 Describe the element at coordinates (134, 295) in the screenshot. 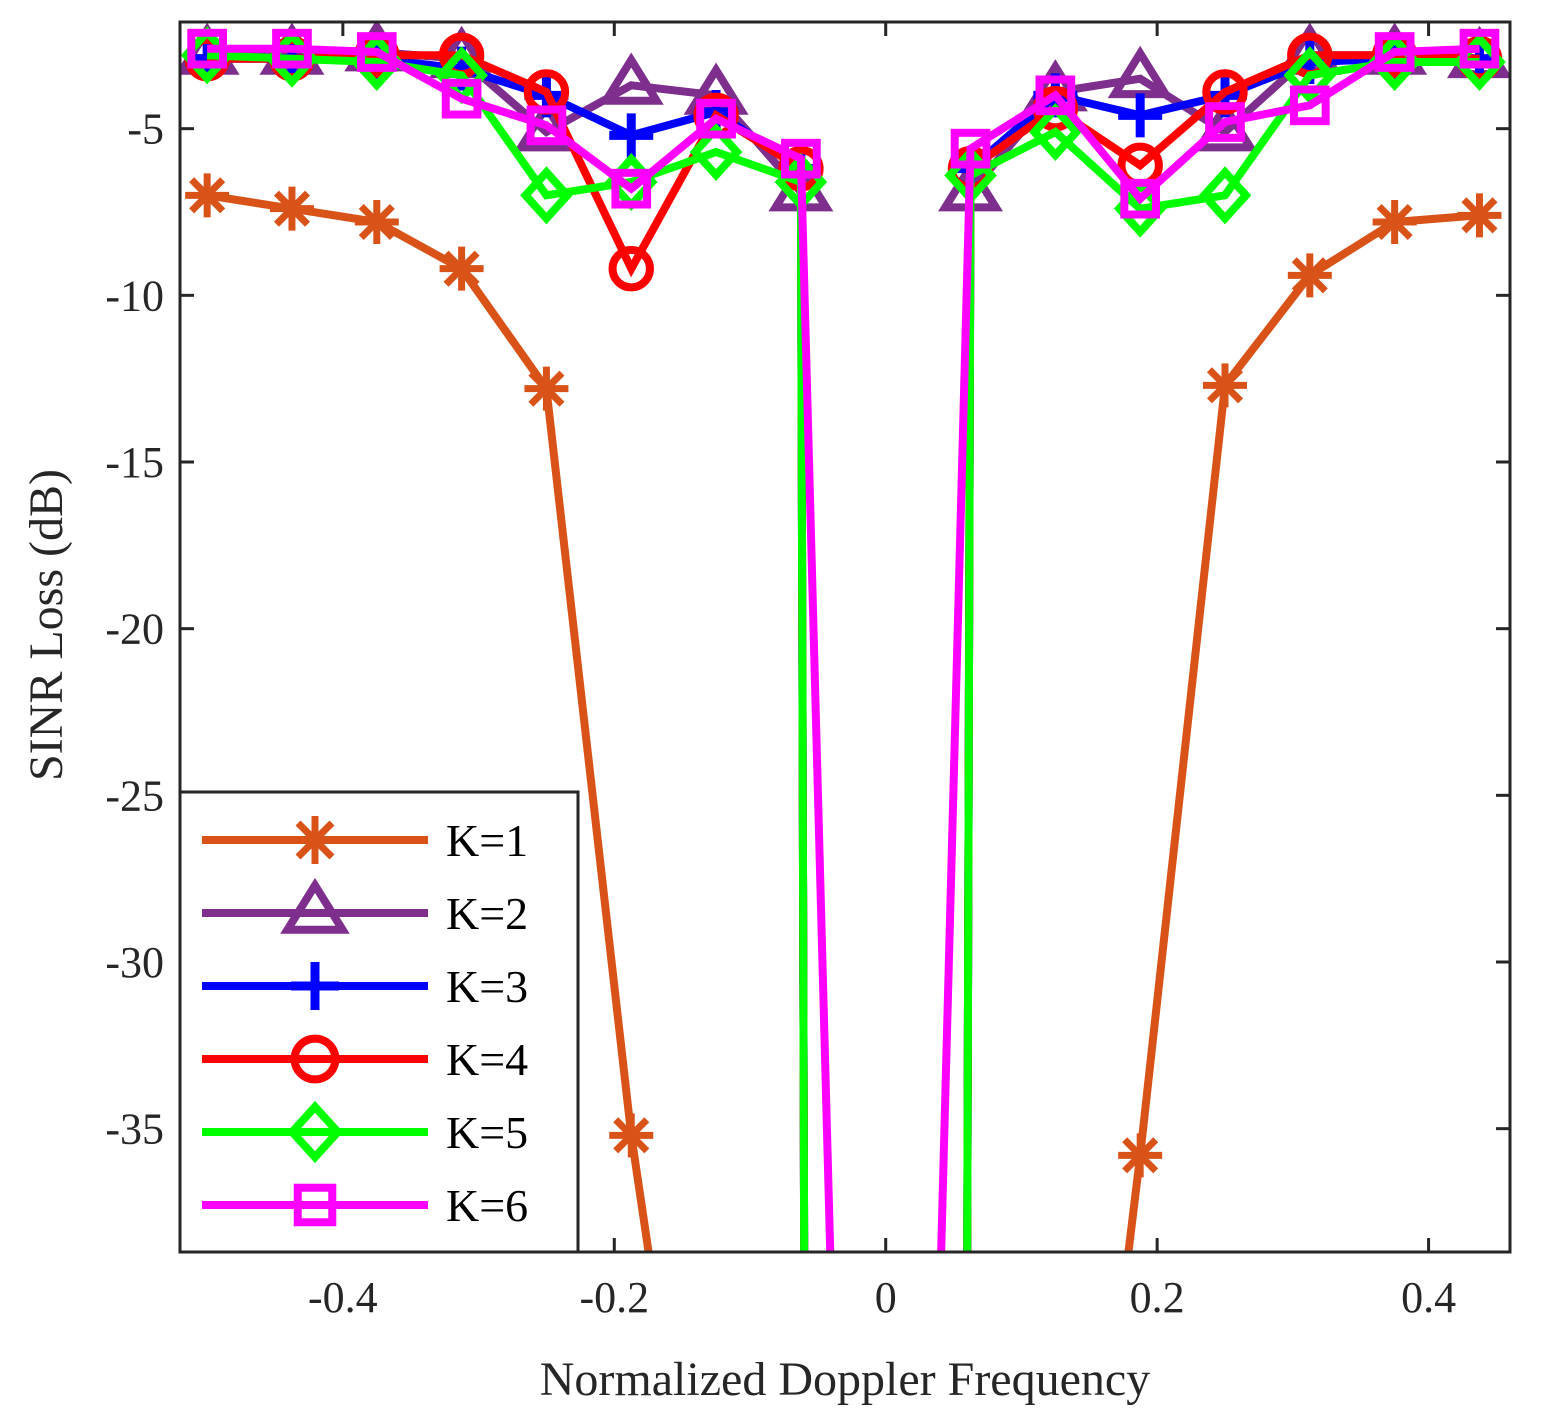

I see `y-tick-label: -10` at that location.